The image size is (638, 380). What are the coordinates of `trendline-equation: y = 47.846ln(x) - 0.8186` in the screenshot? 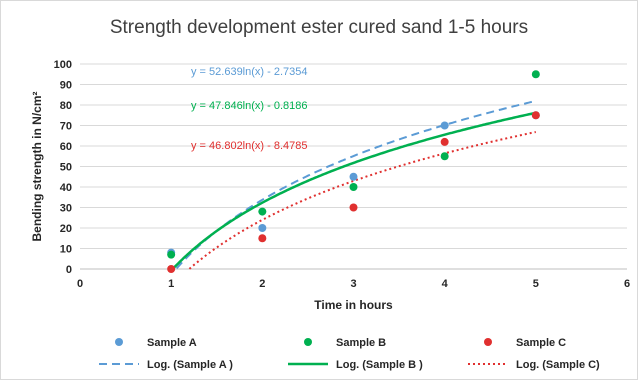 It's located at (249, 106).